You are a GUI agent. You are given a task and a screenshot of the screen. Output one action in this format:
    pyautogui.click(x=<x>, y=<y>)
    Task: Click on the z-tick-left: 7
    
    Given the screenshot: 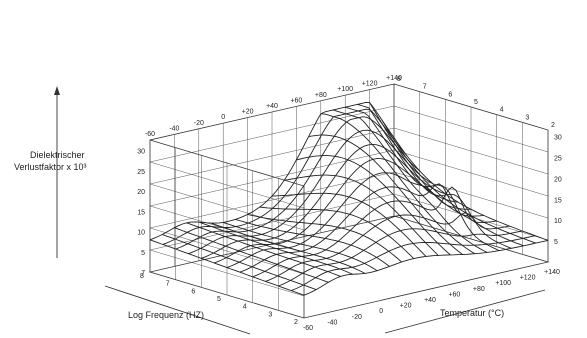 What is the action you would take?
    pyautogui.click(x=143, y=273)
    